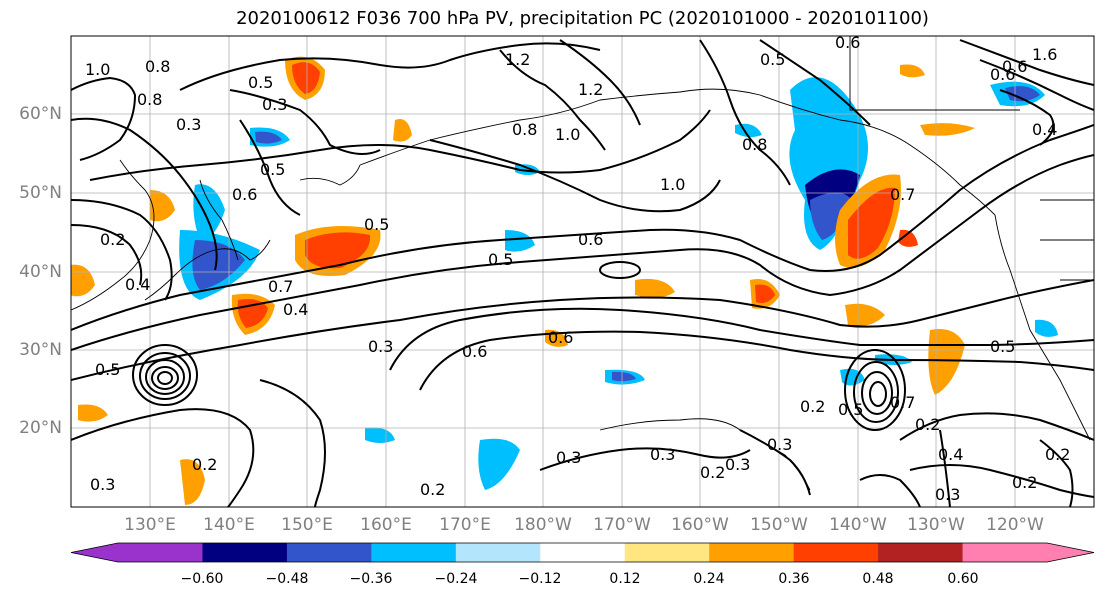 The width and height of the screenshot is (1105, 601). I want to click on lon-label: 160°W, so click(700, 525).